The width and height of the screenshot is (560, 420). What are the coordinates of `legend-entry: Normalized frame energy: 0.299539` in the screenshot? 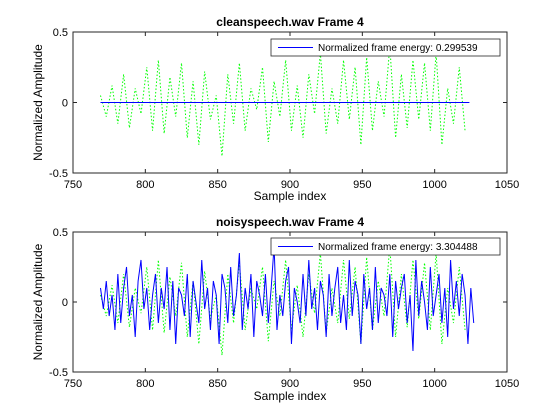 It's located at (398, 48).